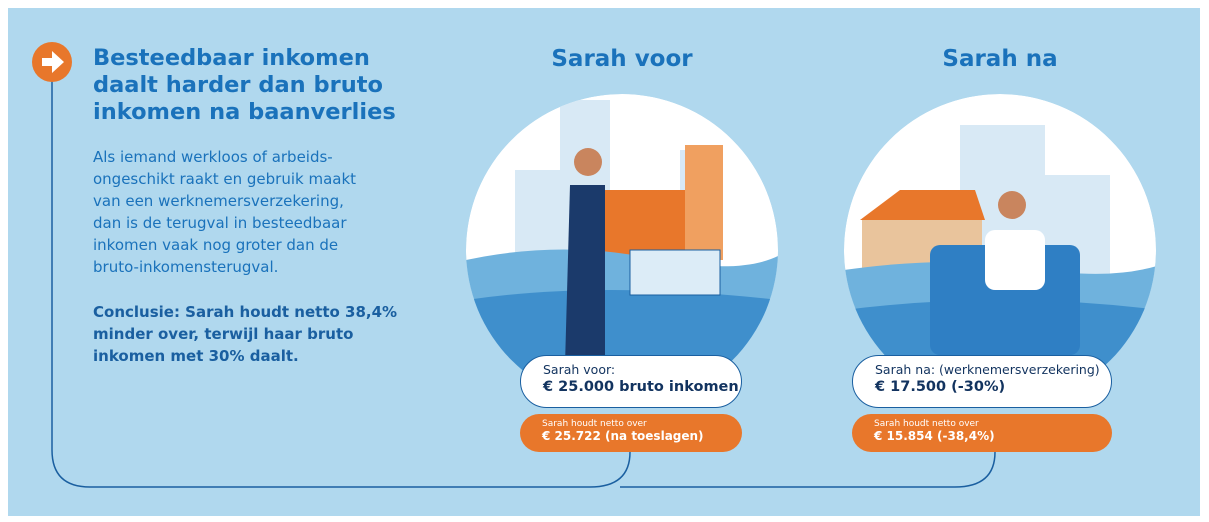 This screenshot has width=1209, height=522. I want to click on connector-line, so click(808, 469).